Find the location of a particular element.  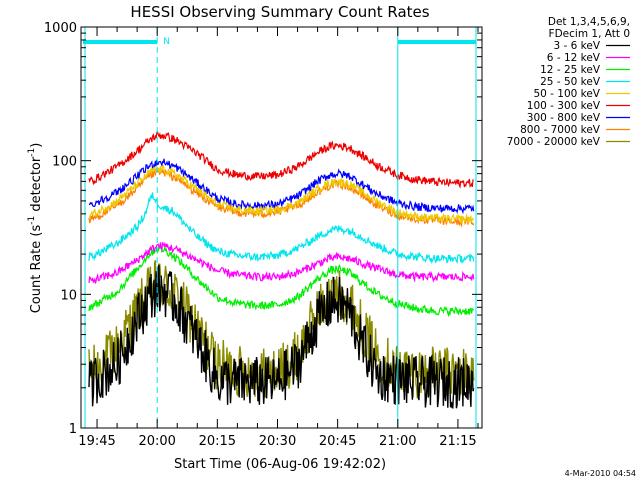

x-tick-label: 19:45 is located at coordinates (96, 441).